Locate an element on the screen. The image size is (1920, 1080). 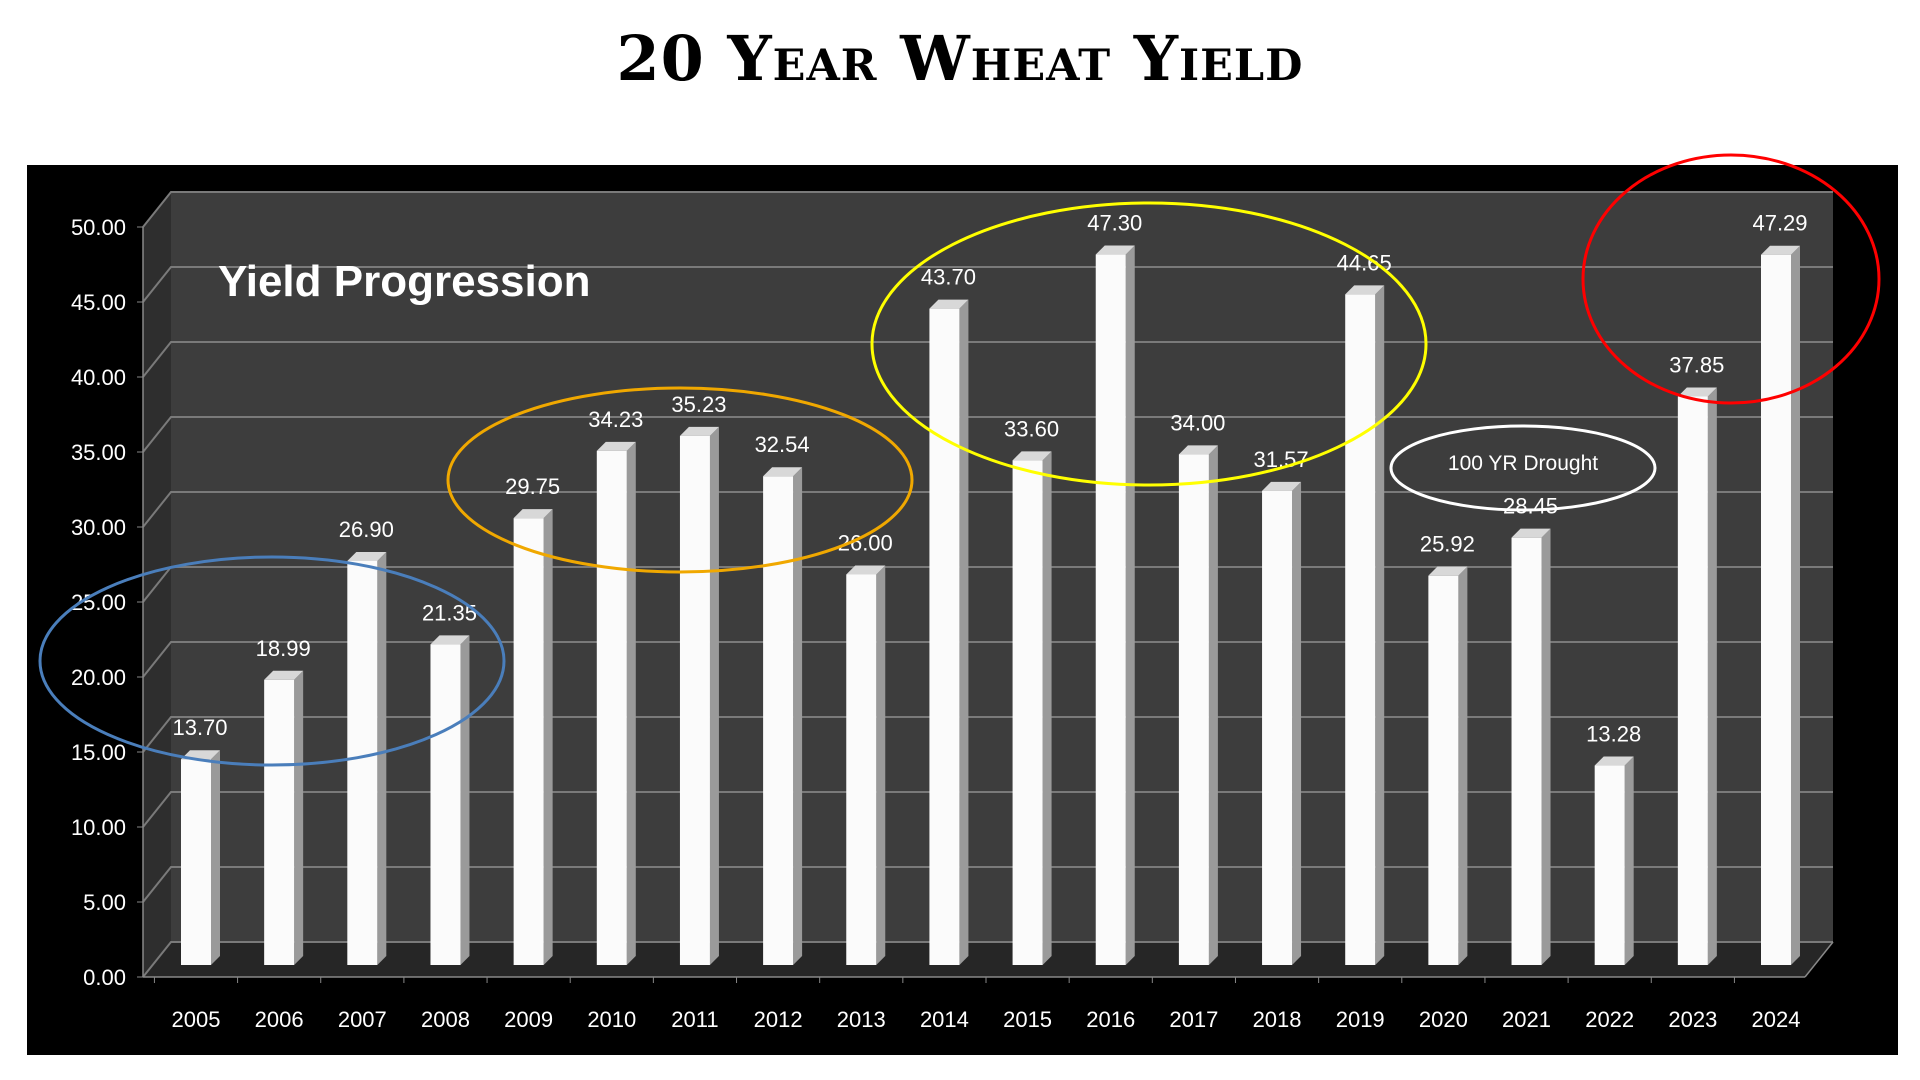
bar-group: 28.45 is located at coordinates (1530, 729).